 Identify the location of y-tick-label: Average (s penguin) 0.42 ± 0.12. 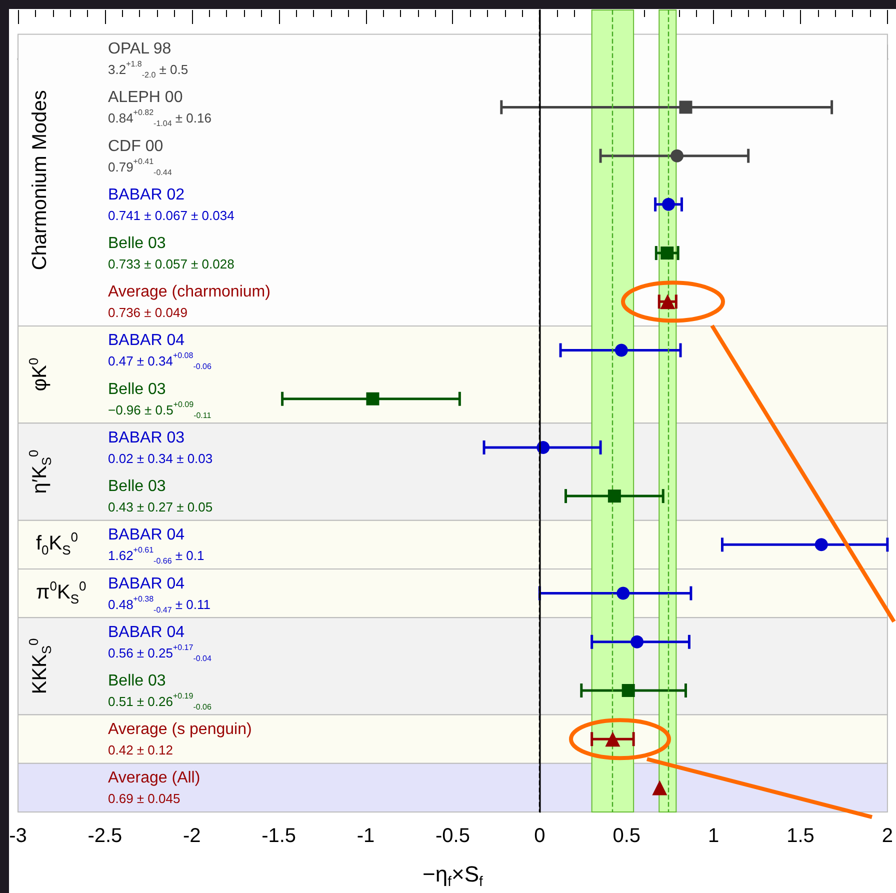
(180, 739).